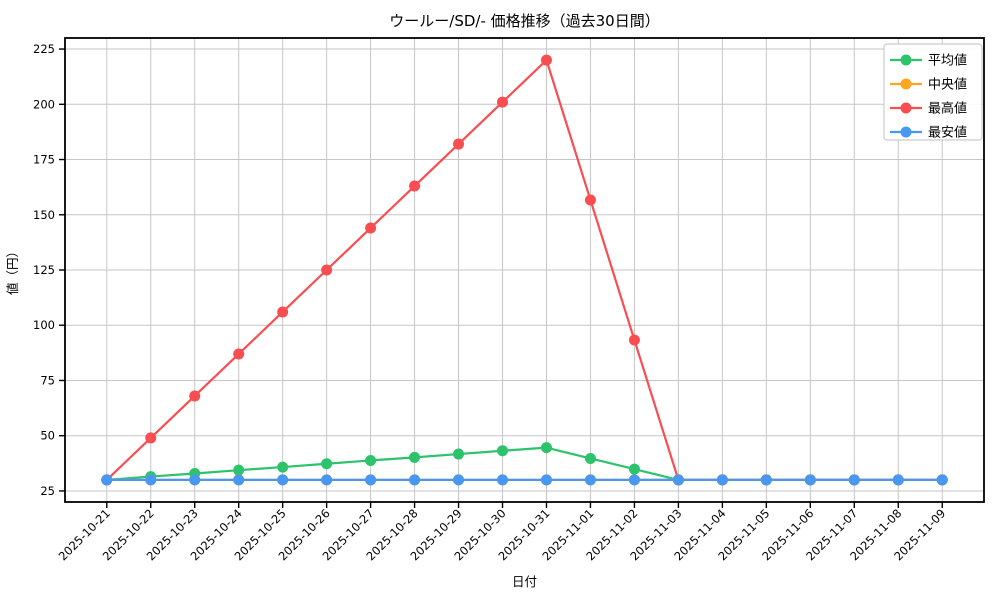 This screenshot has height=600, width=1000. What do you see at coordinates (47, 436) in the screenshot?
I see `y-tick-label: 50` at bounding box center [47, 436].